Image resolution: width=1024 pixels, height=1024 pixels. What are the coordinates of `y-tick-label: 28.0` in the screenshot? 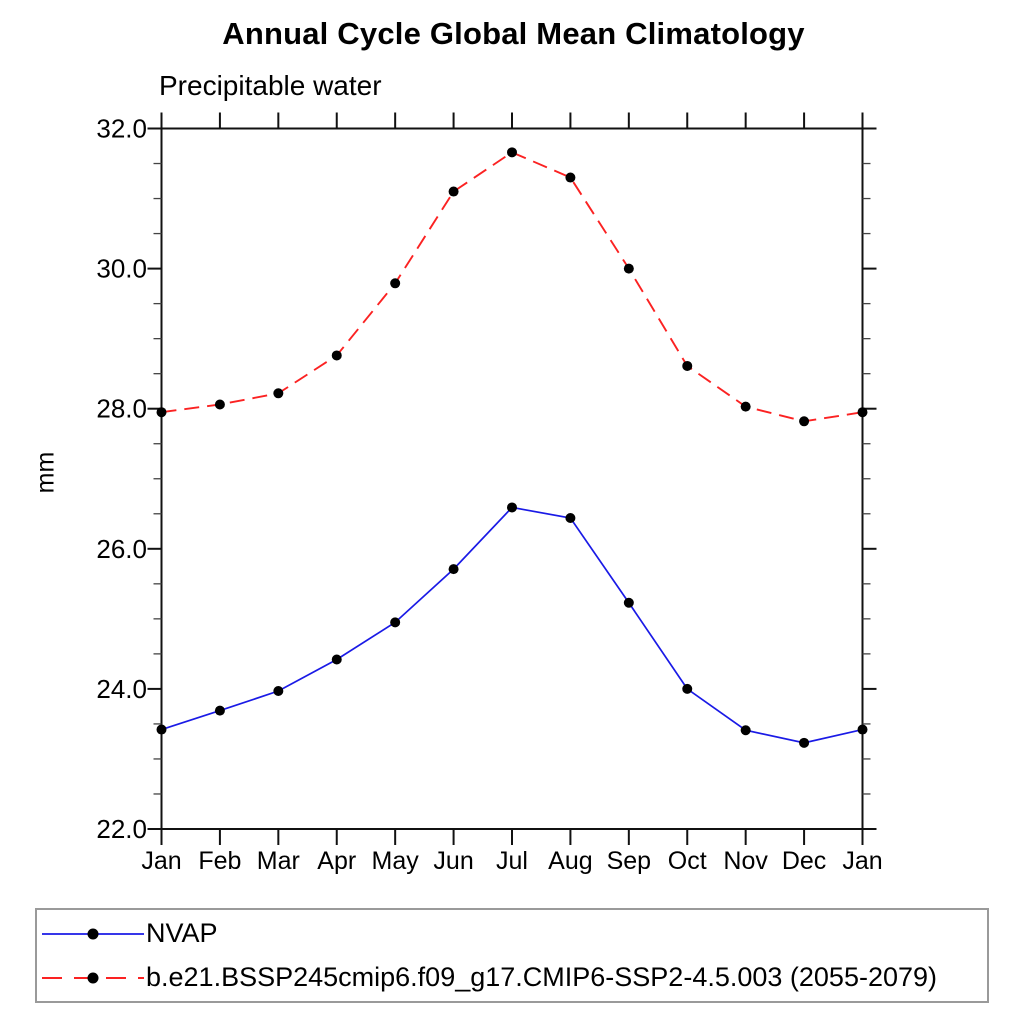 It's located at (121, 409).